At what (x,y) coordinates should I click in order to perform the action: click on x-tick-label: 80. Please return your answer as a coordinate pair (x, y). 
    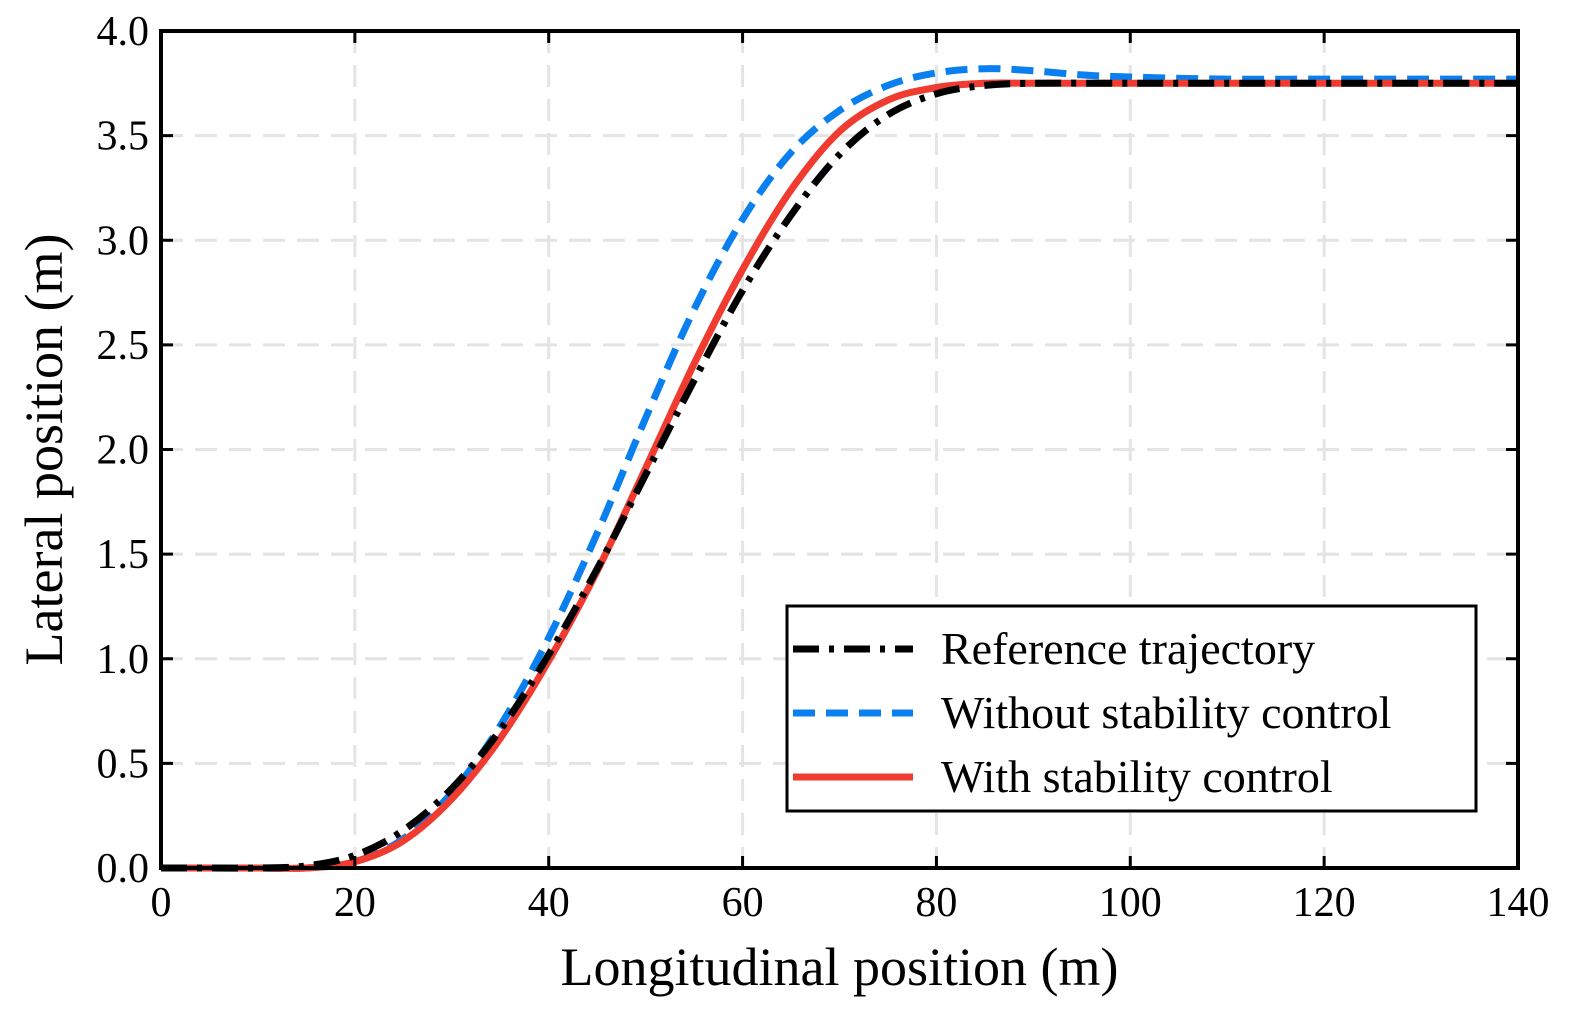
    Looking at the image, I should click on (936, 903).